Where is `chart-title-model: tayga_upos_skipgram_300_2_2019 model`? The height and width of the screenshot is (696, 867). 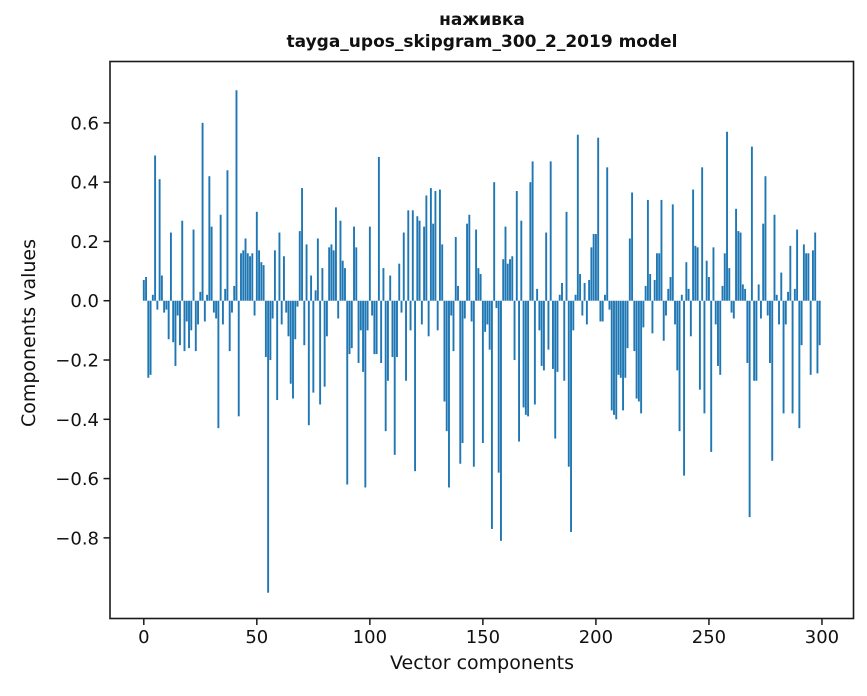
chart-title-model: tayga_upos_skipgram_300_2_2019 model is located at coordinates (482, 41).